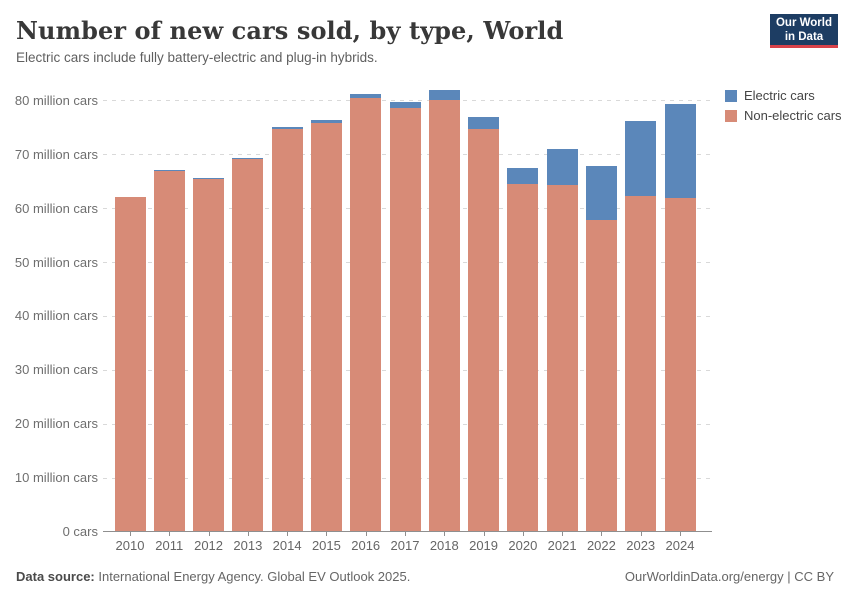  I want to click on x-tick-2015, so click(327, 534).